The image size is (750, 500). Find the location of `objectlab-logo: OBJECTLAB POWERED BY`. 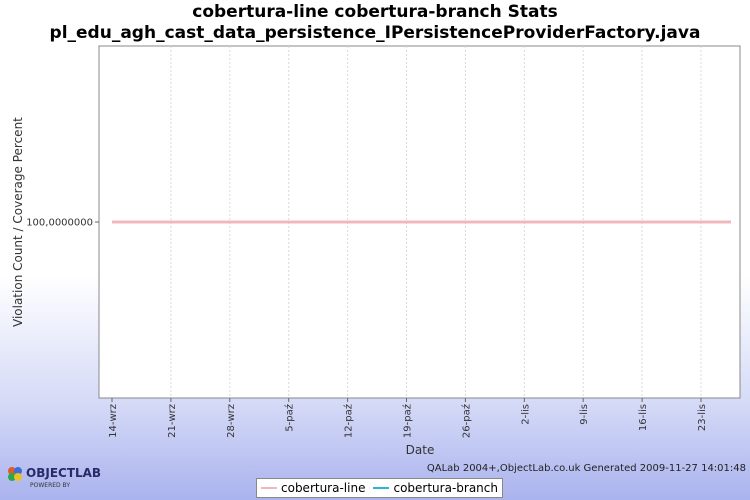

objectlab-logo: OBJECTLAB POWERED BY is located at coordinates (52, 480).